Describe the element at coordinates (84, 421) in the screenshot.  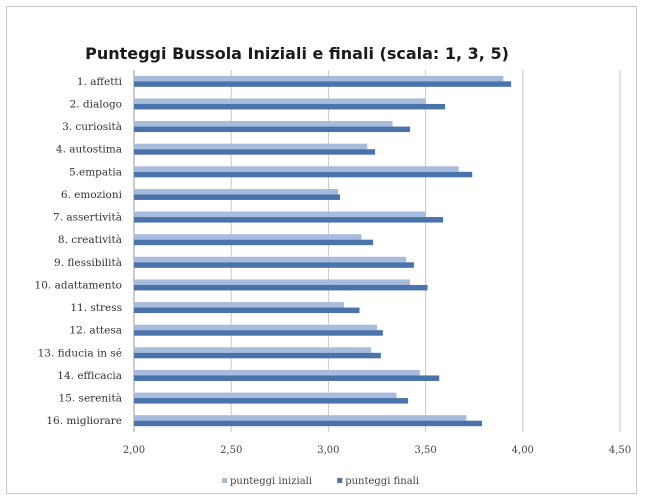
I see `category-label: 16. migliorare` at that location.